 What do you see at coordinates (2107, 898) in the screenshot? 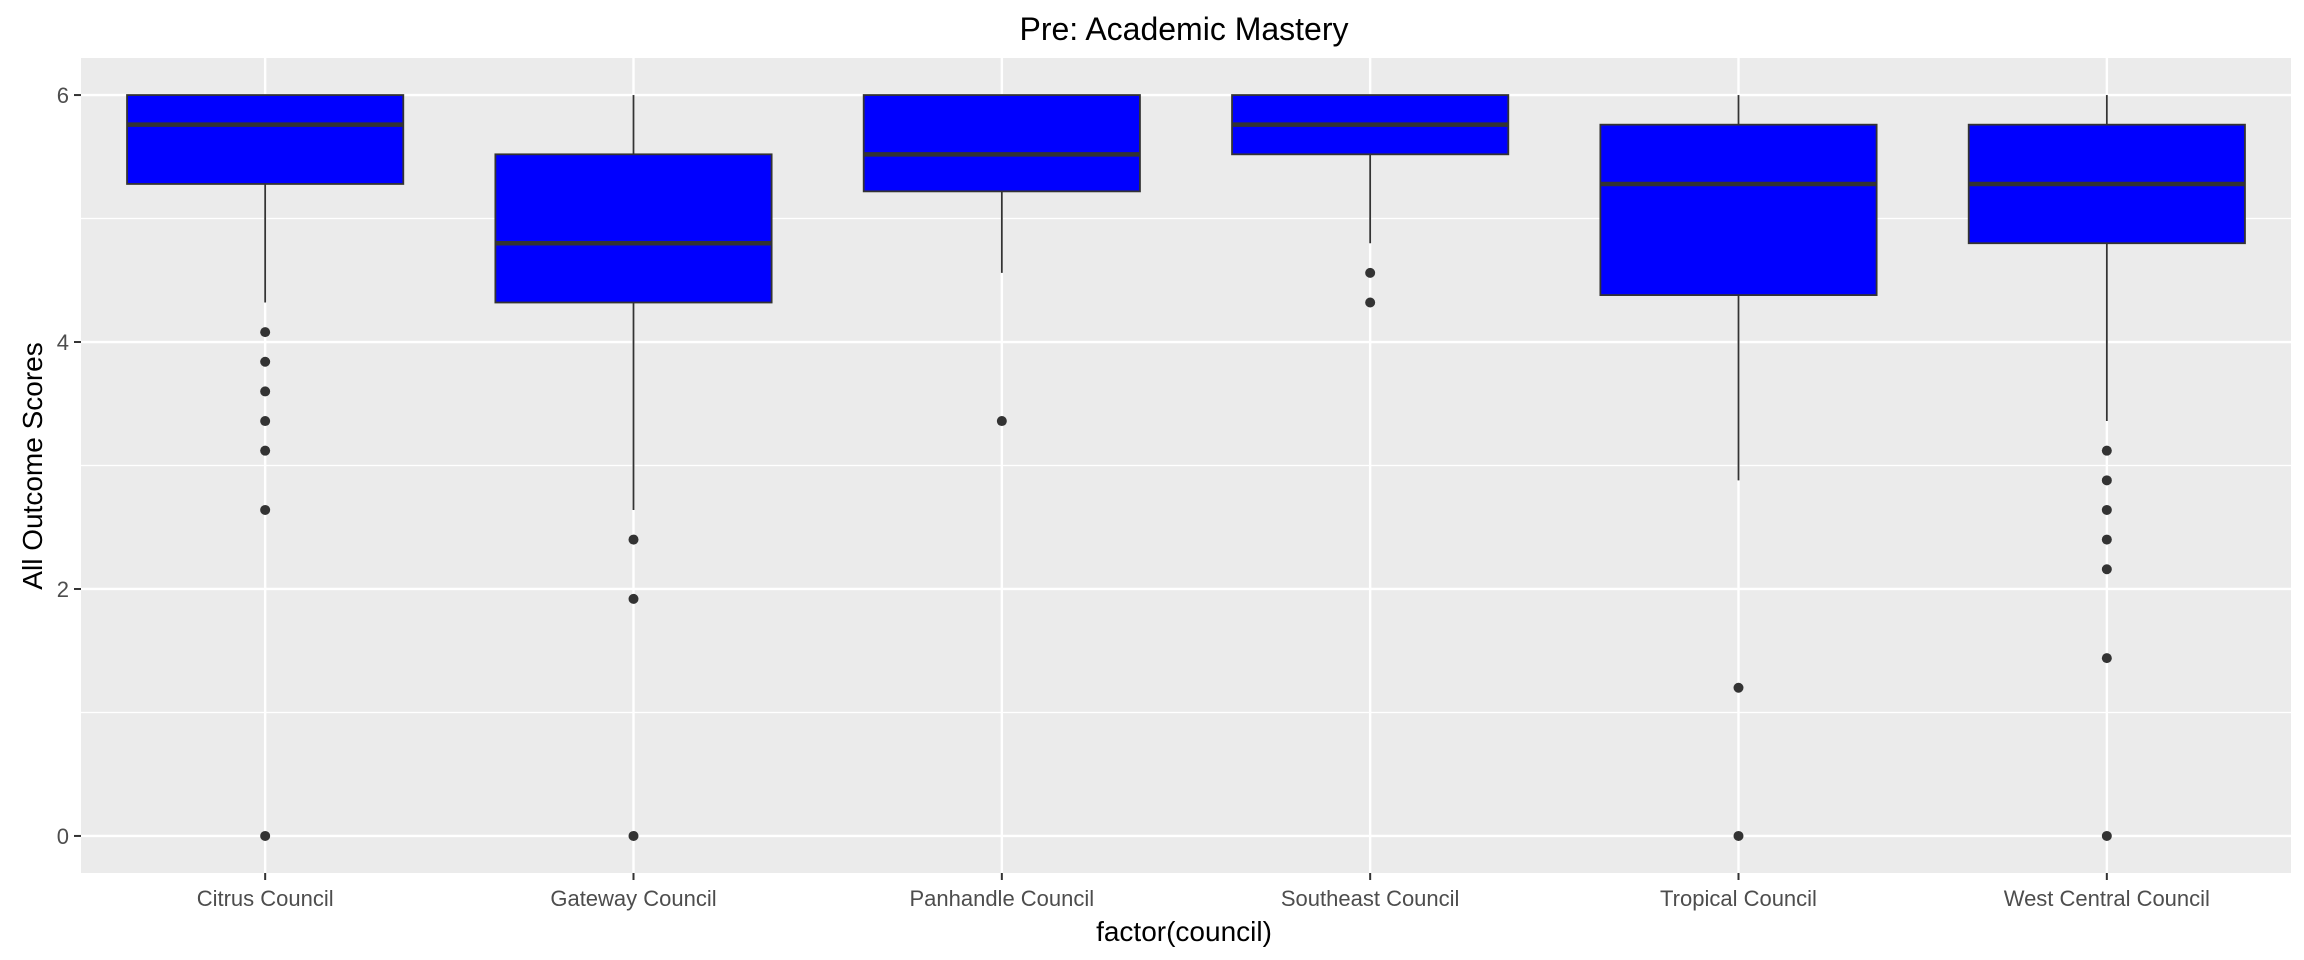
I see `x-tick-label: West Central Council` at bounding box center [2107, 898].